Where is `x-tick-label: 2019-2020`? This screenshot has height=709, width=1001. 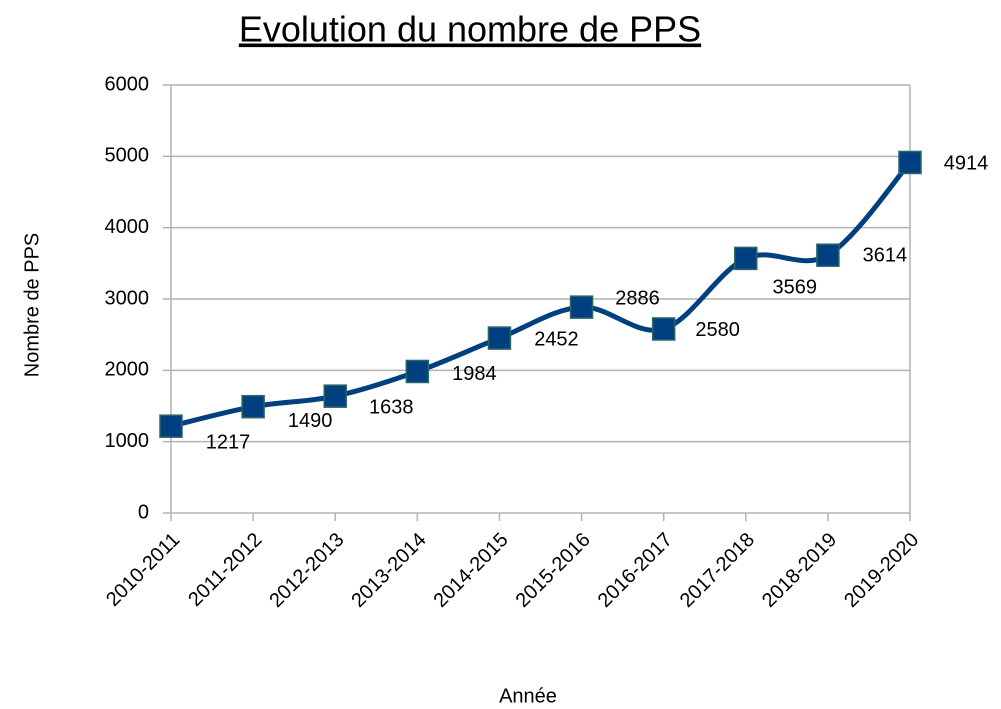 x-tick-label: 2019-2020 is located at coordinates (881, 570).